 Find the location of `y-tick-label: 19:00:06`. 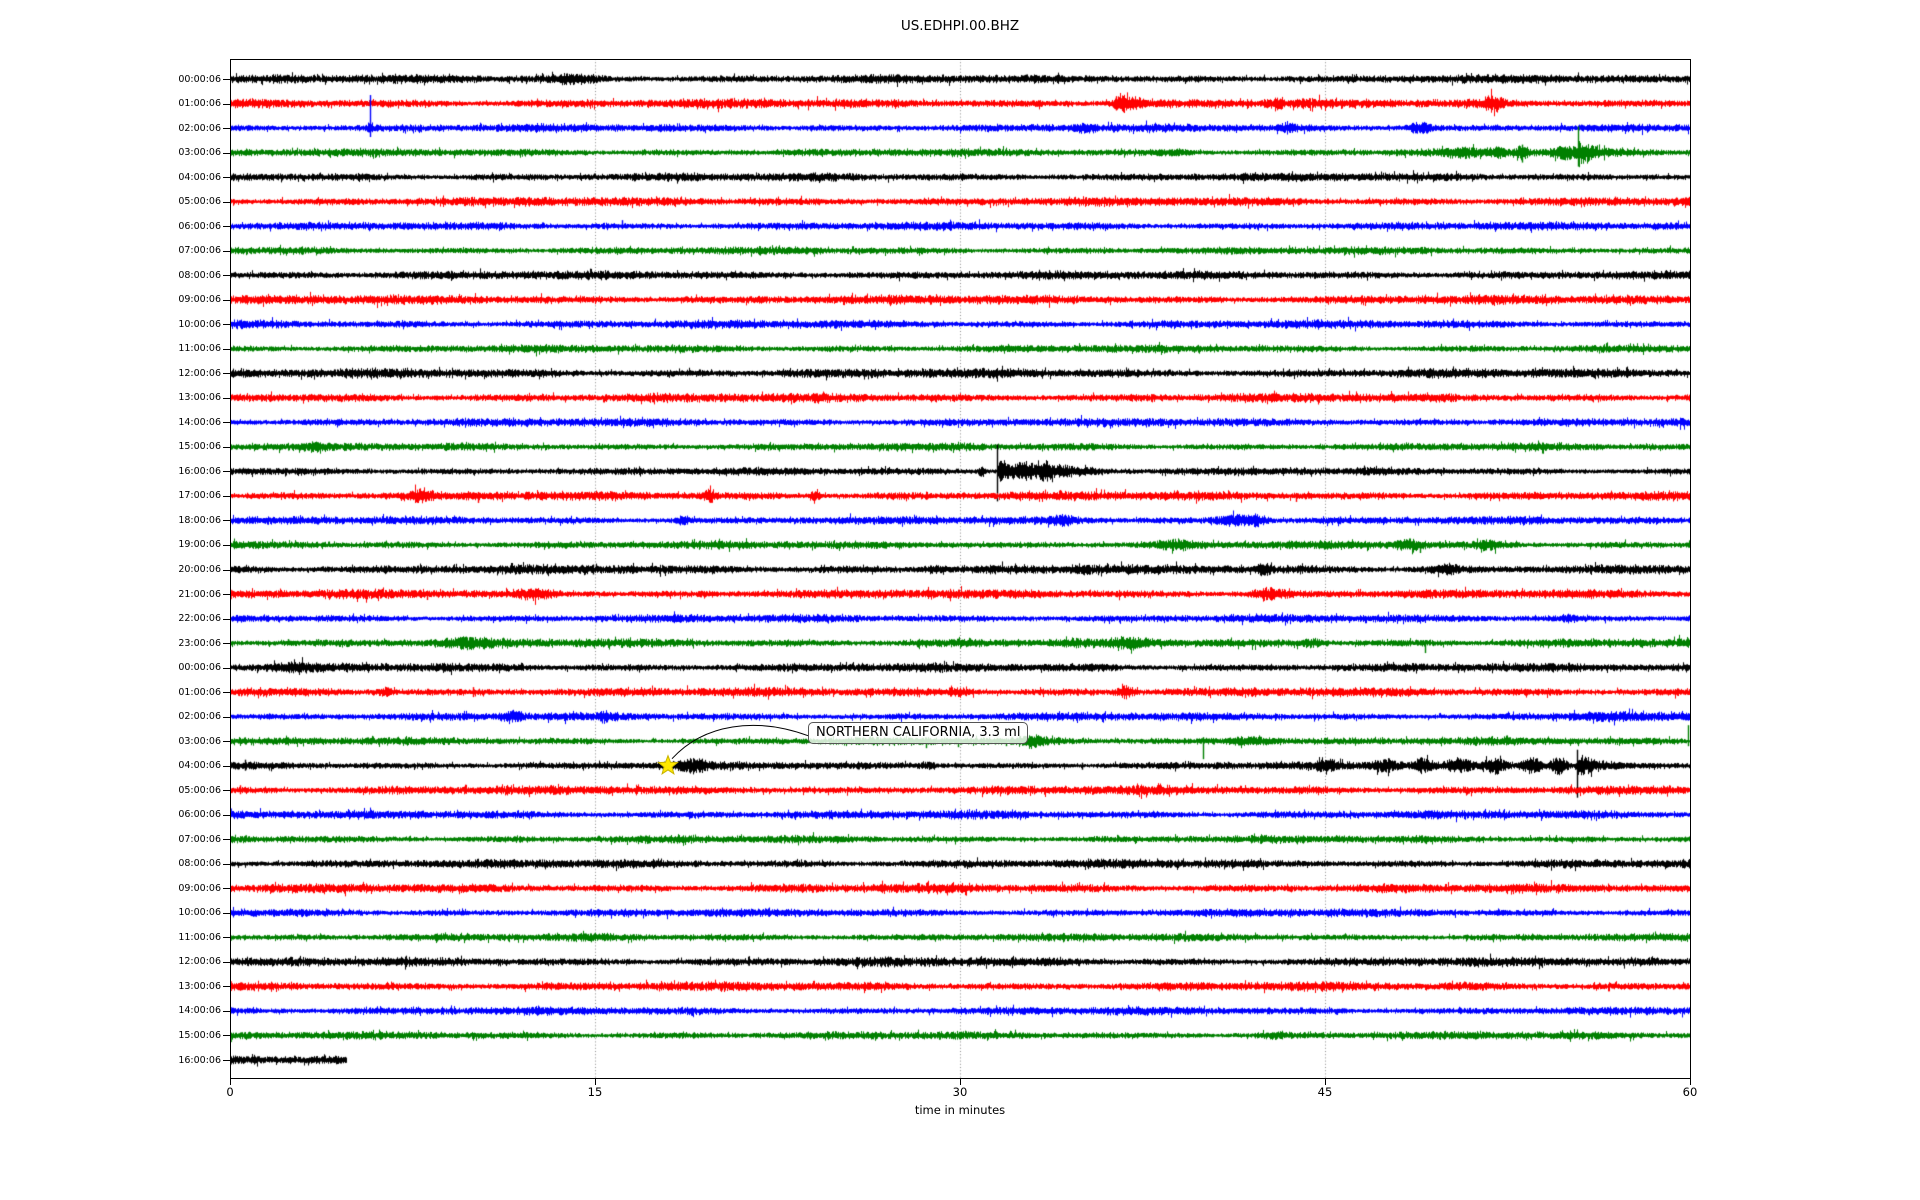

y-tick-label: 19:00:06 is located at coordinates (199, 545).